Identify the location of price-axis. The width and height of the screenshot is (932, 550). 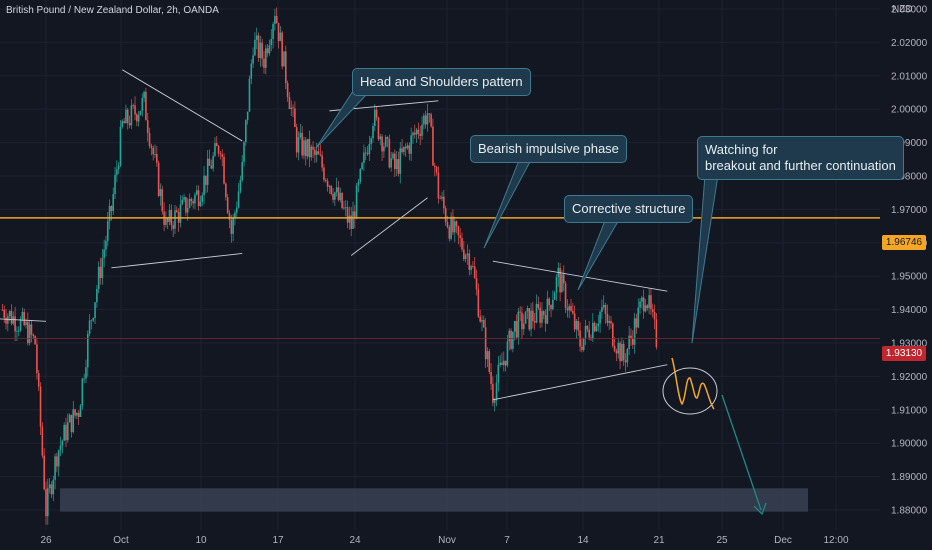
(906, 275).